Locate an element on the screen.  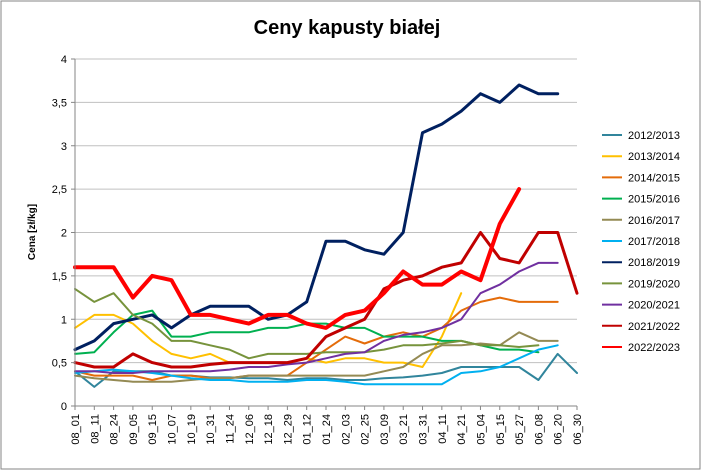
series-line-2012-2013 is located at coordinates (326, 370).